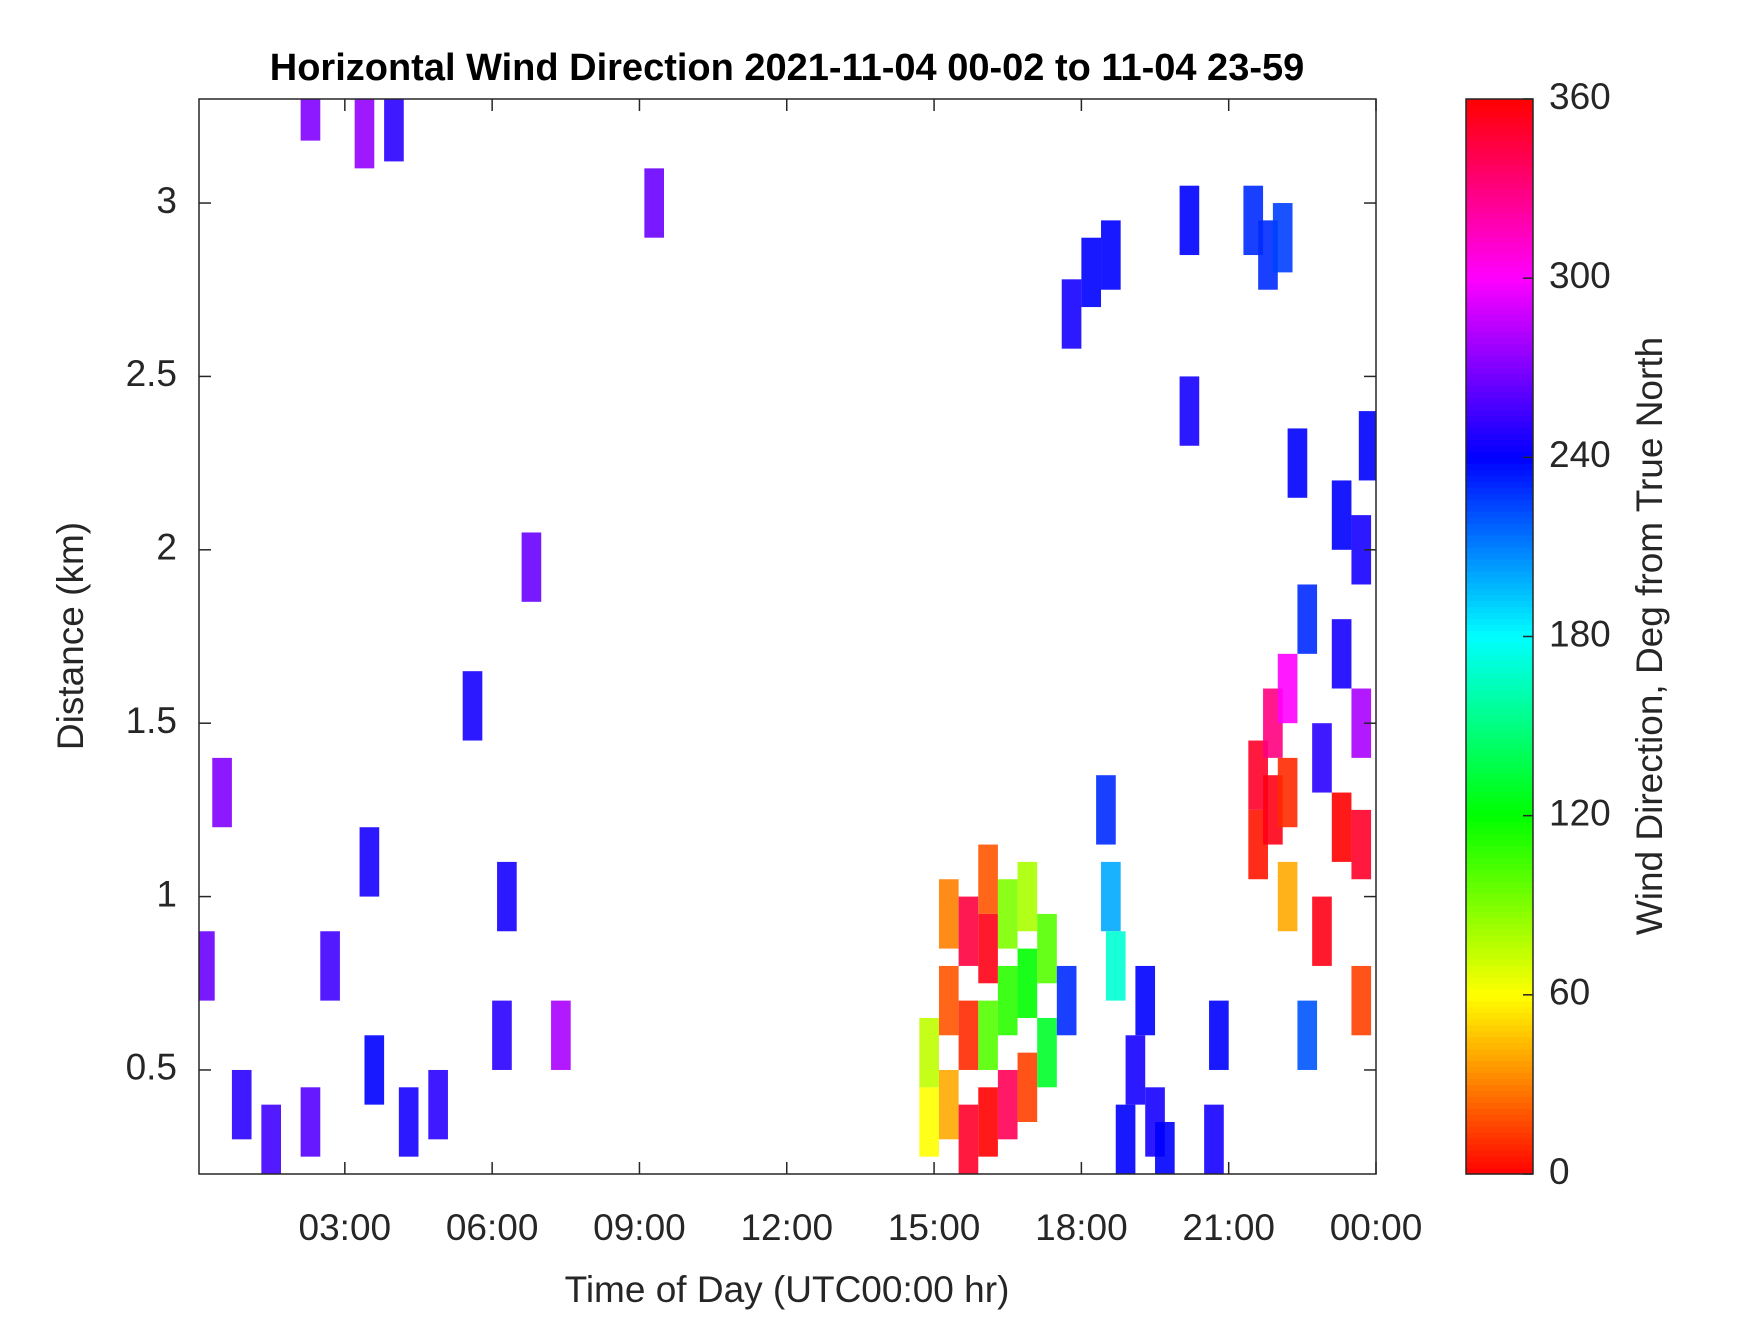 The image size is (1750, 1318). What do you see at coordinates (1649, 636) in the screenshot?
I see `colorbar-label: Wind Direction, Deg from True North` at bounding box center [1649, 636].